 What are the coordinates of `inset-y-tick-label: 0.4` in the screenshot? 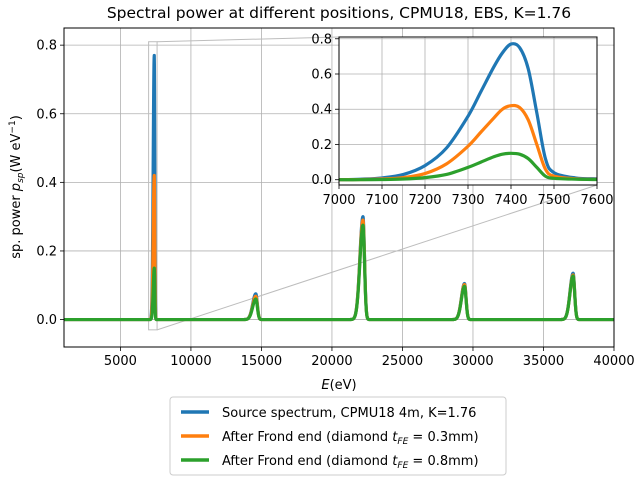 It's located at (321, 110).